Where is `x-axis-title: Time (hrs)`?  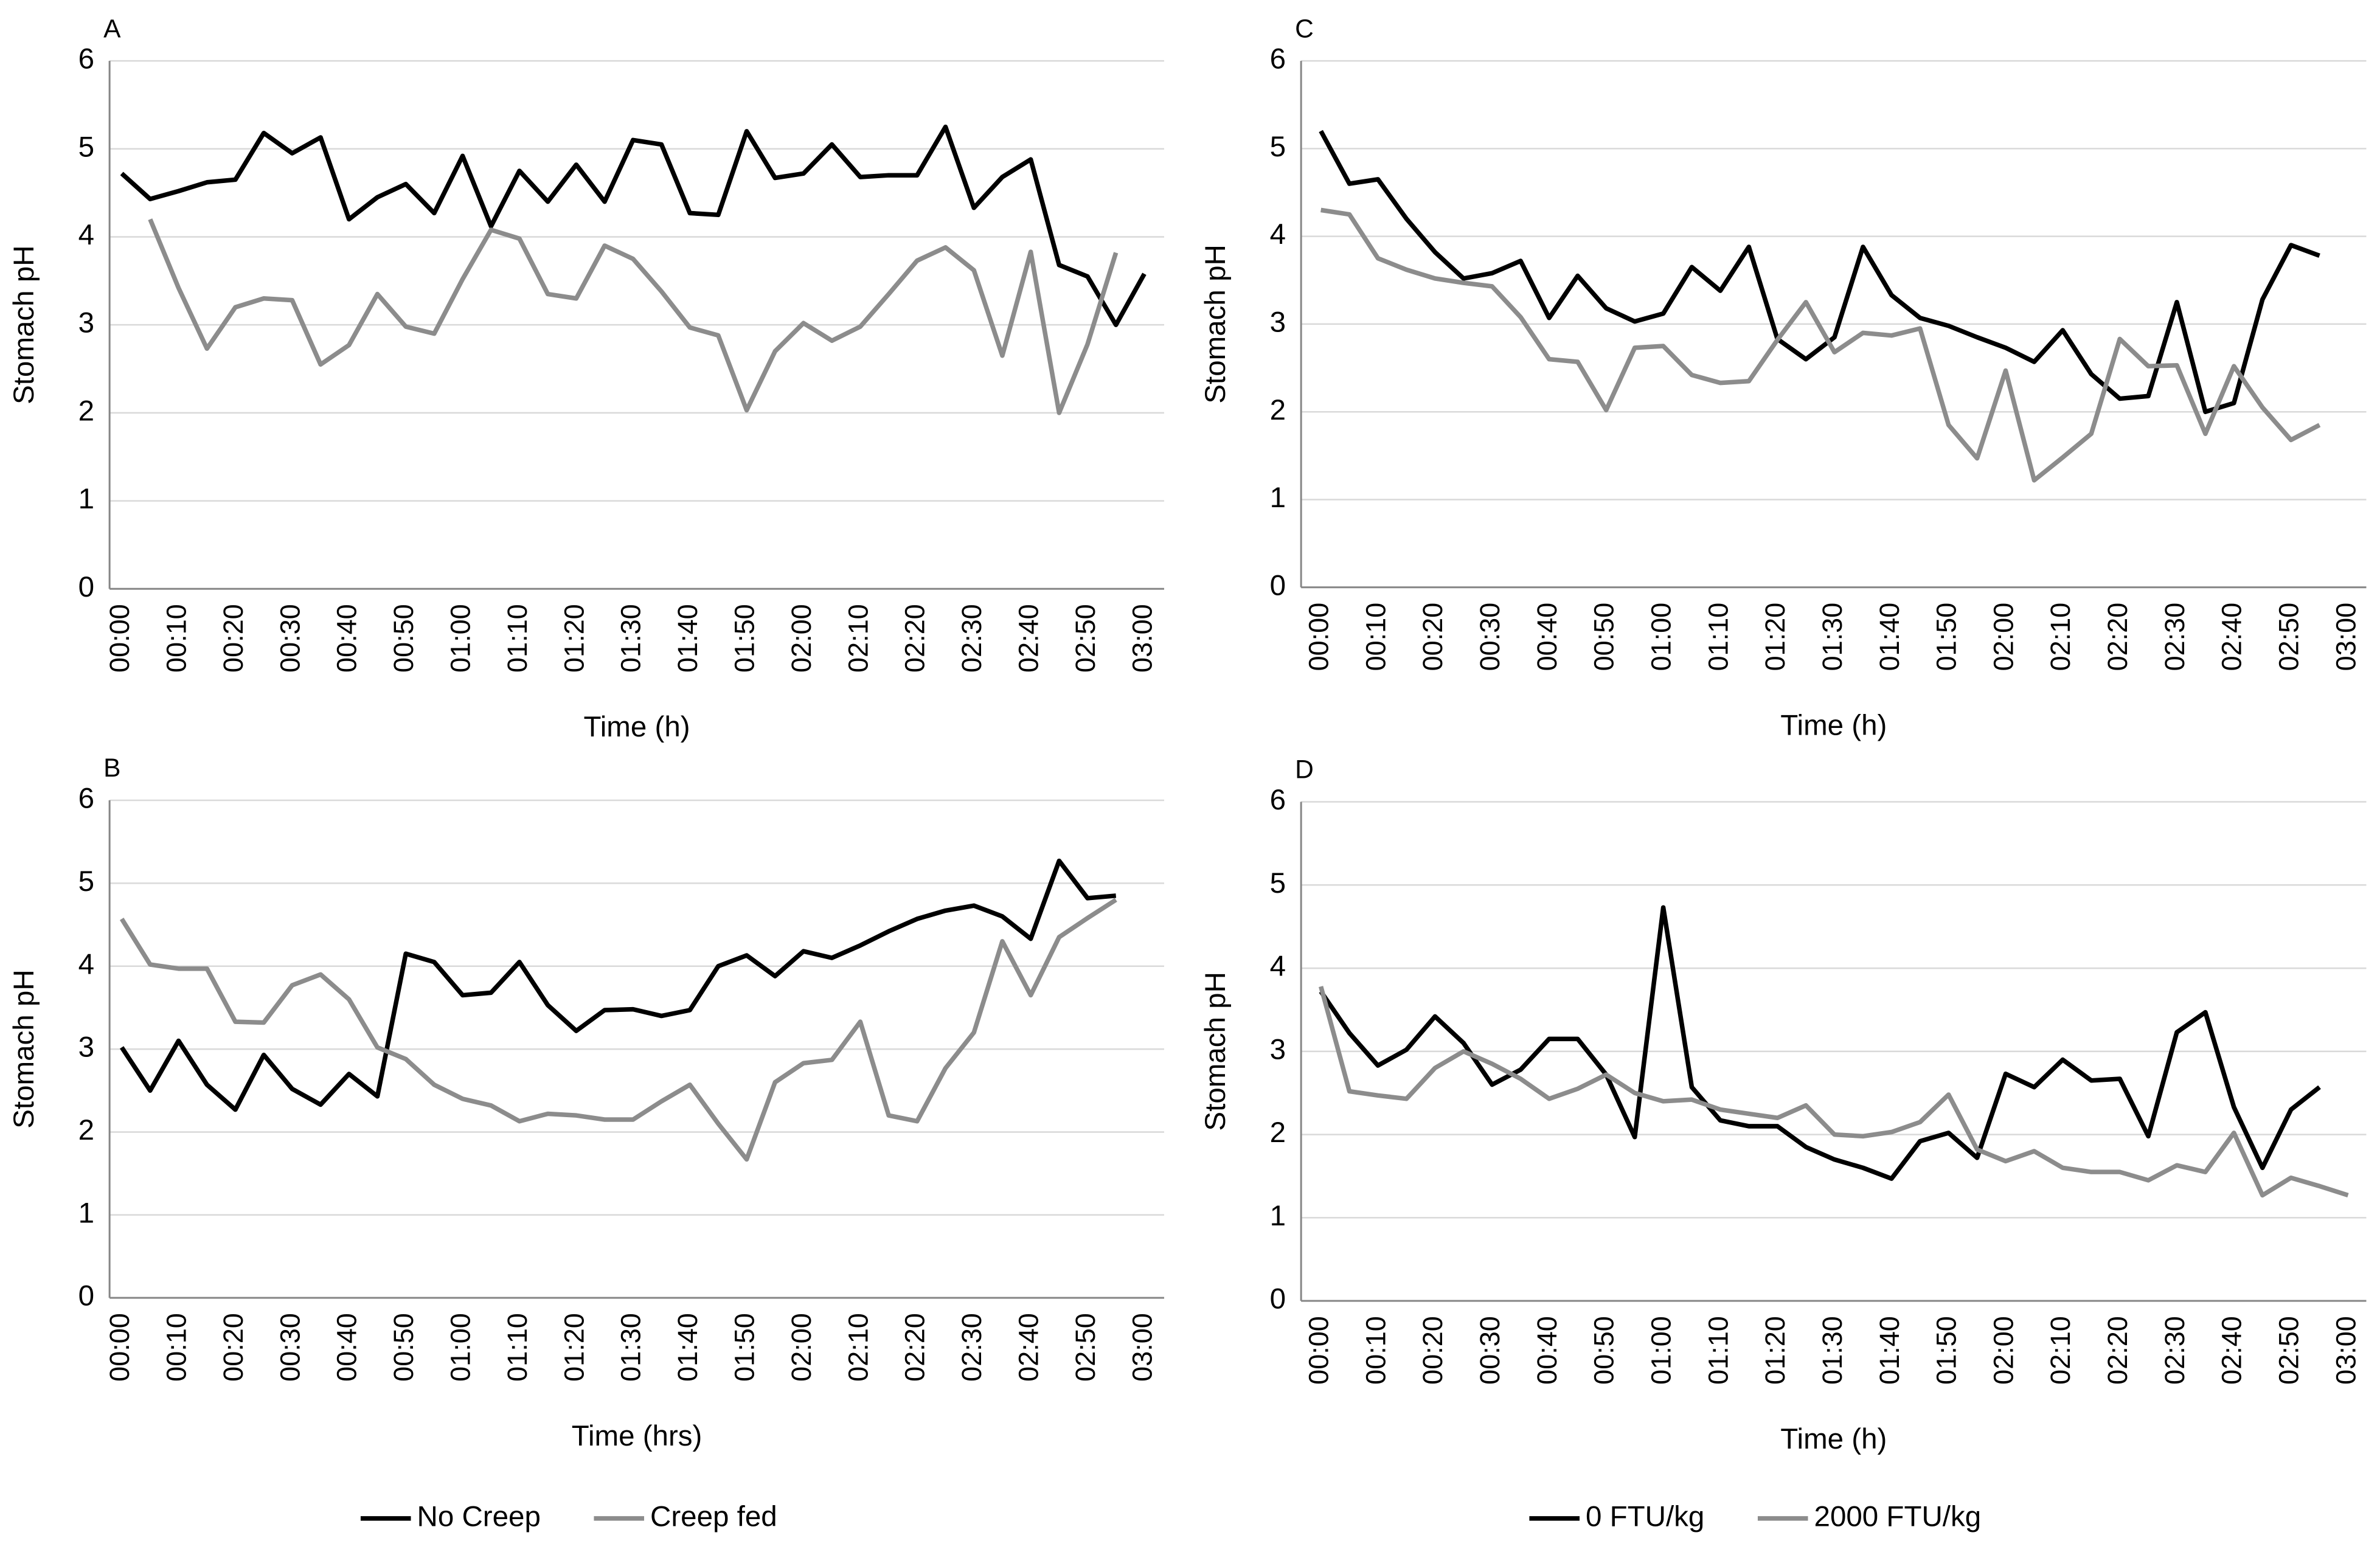
x-axis-title: Time (hrs) is located at coordinates (637, 1436).